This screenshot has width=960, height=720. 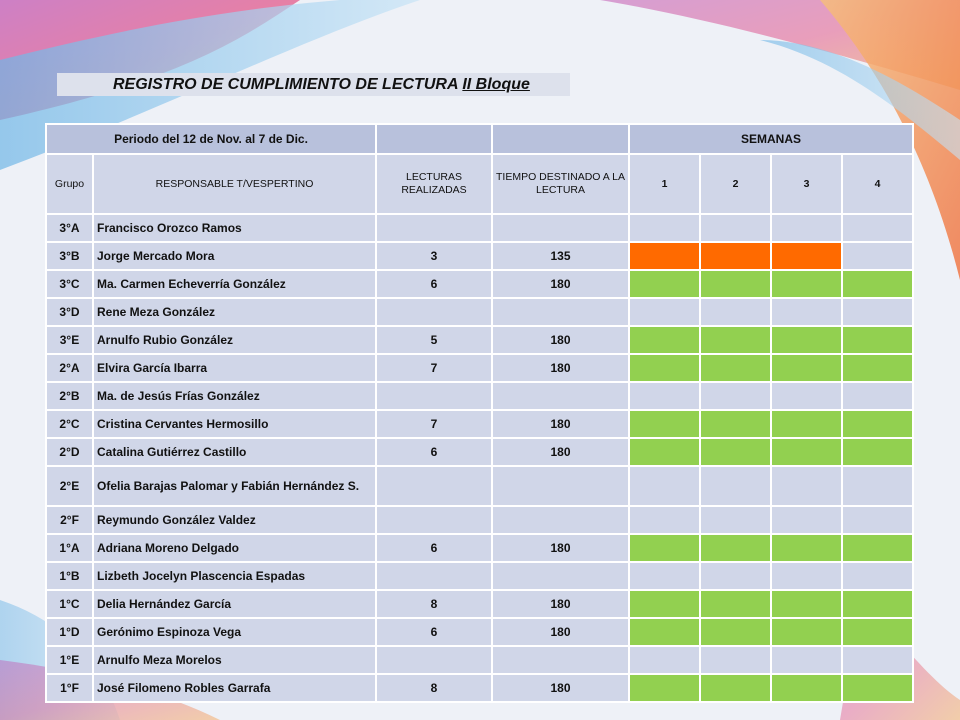 What do you see at coordinates (234, 604) in the screenshot?
I see `responsable-cell: Delia Hernández García` at bounding box center [234, 604].